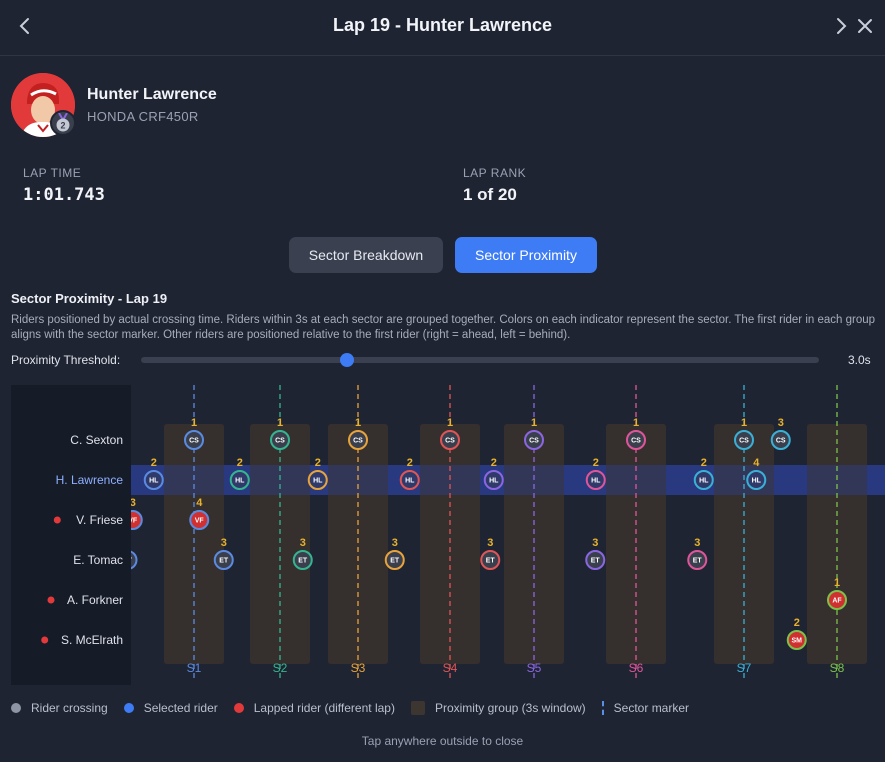 This screenshot has width=885, height=762. What do you see at coordinates (71, 535) in the screenshot?
I see `rider-name-panel` at bounding box center [71, 535].